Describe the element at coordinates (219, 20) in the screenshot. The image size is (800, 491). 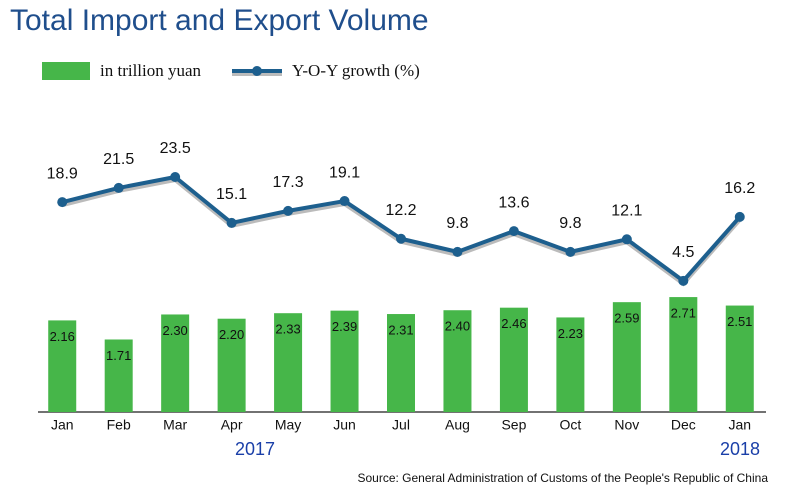
I see `chart-title: Total Import and Export Volume` at that location.